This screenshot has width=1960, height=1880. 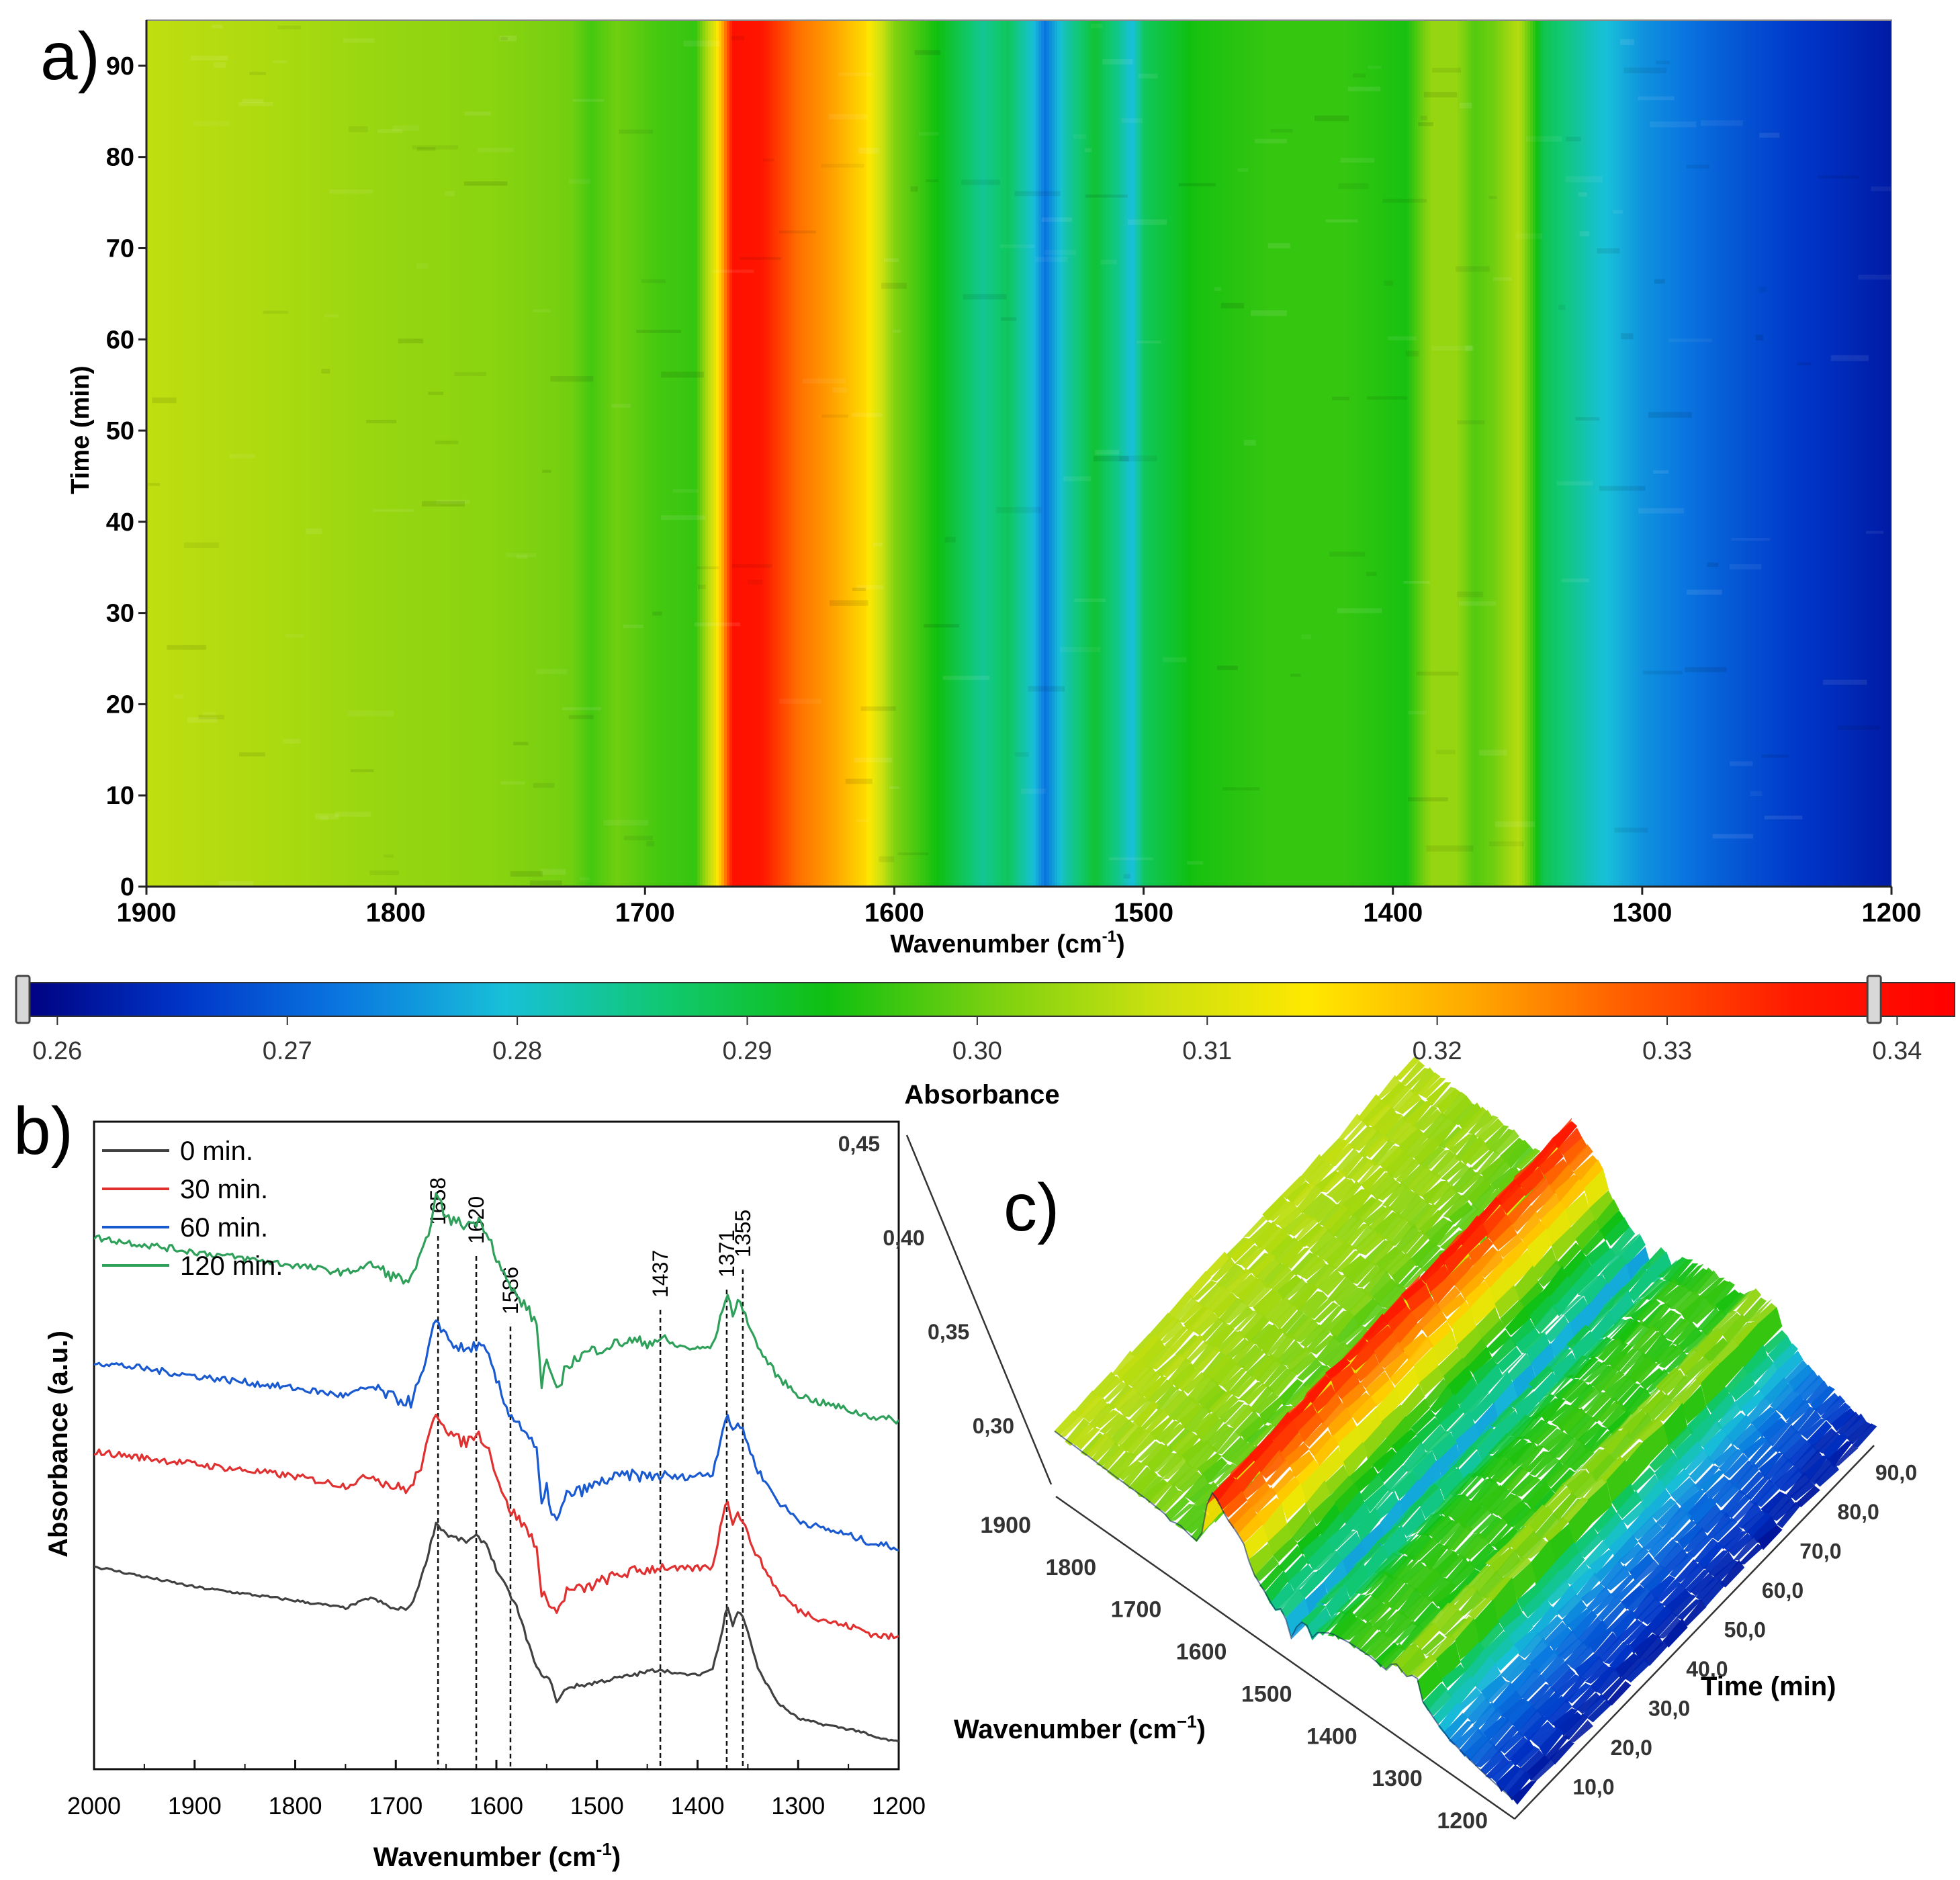 What do you see at coordinates (1782, 1590) in the screenshot?
I see `surface-y-tick-label: 60,0` at bounding box center [1782, 1590].